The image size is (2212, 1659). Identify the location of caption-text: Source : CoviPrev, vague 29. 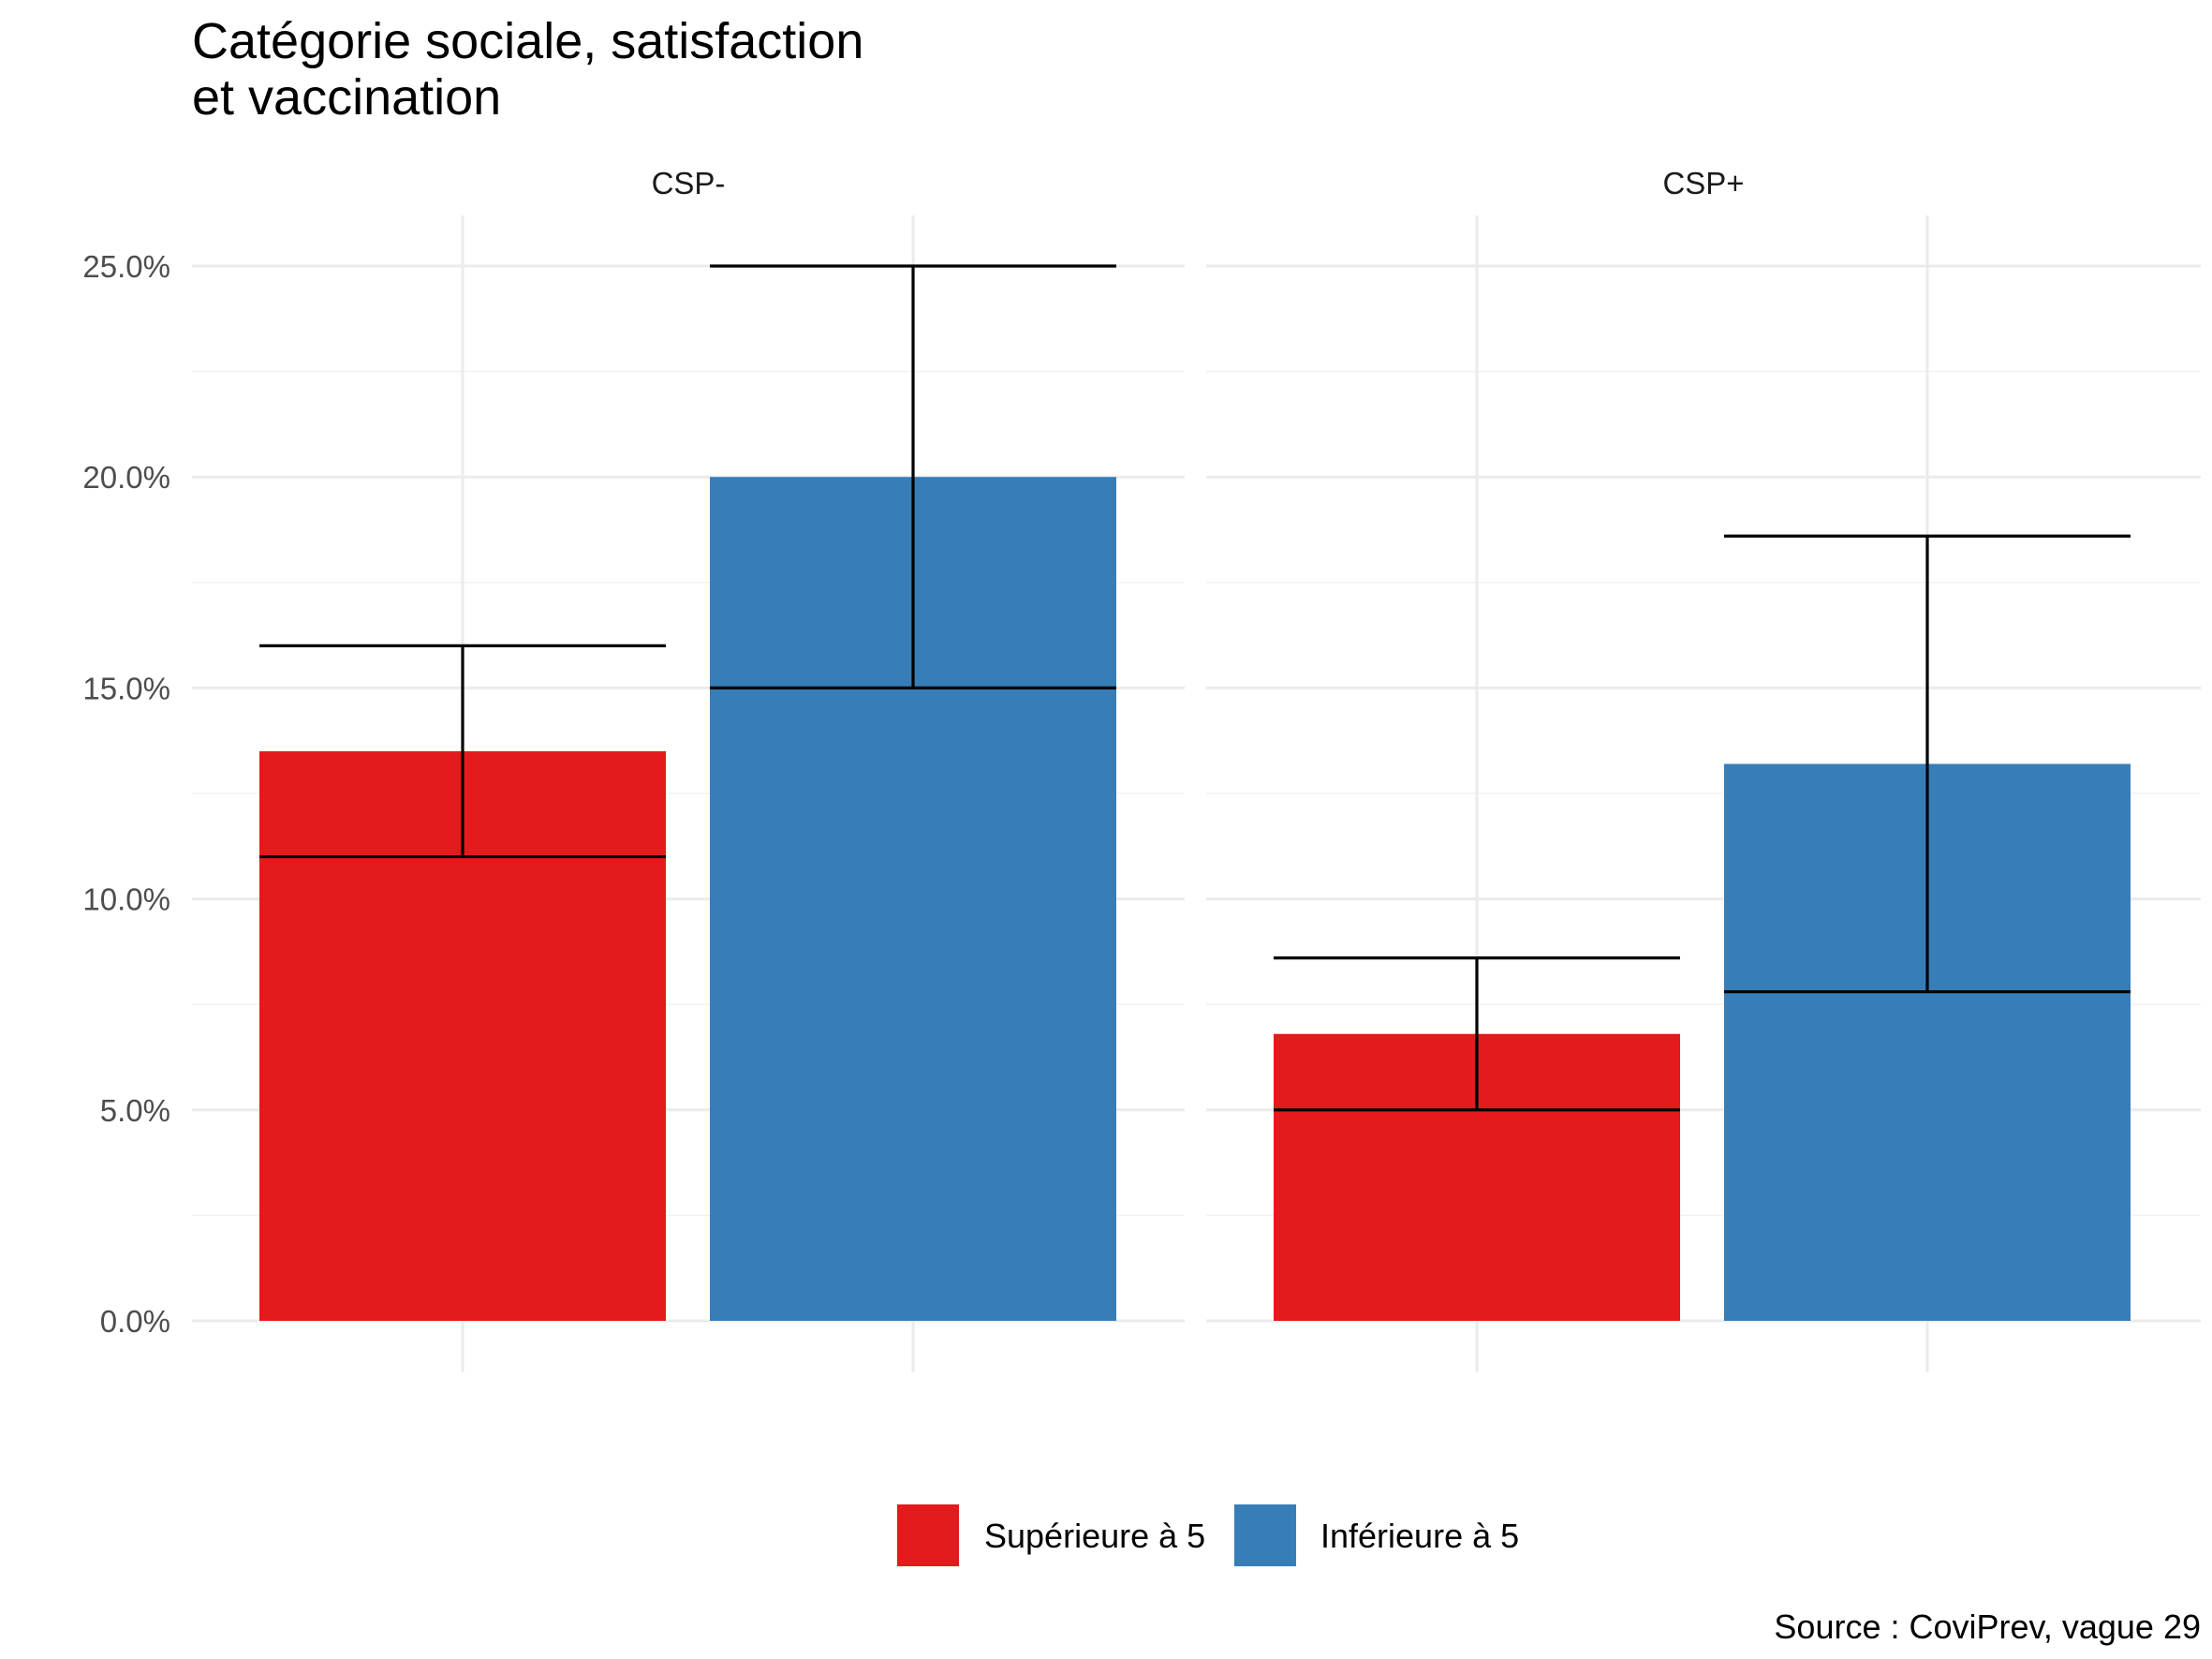
(1988, 1626).